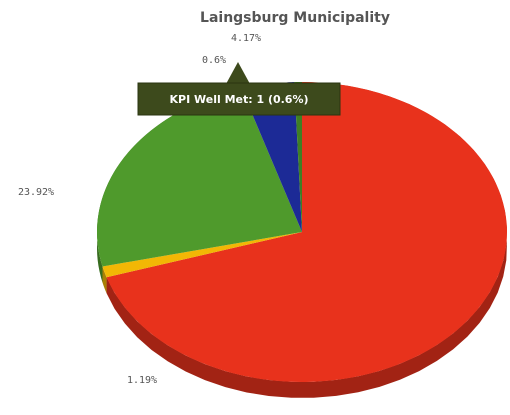 This screenshot has width=510, height=415. What do you see at coordinates (246, 38) in the screenshot?
I see `slice-label: 4.17%` at bounding box center [246, 38].